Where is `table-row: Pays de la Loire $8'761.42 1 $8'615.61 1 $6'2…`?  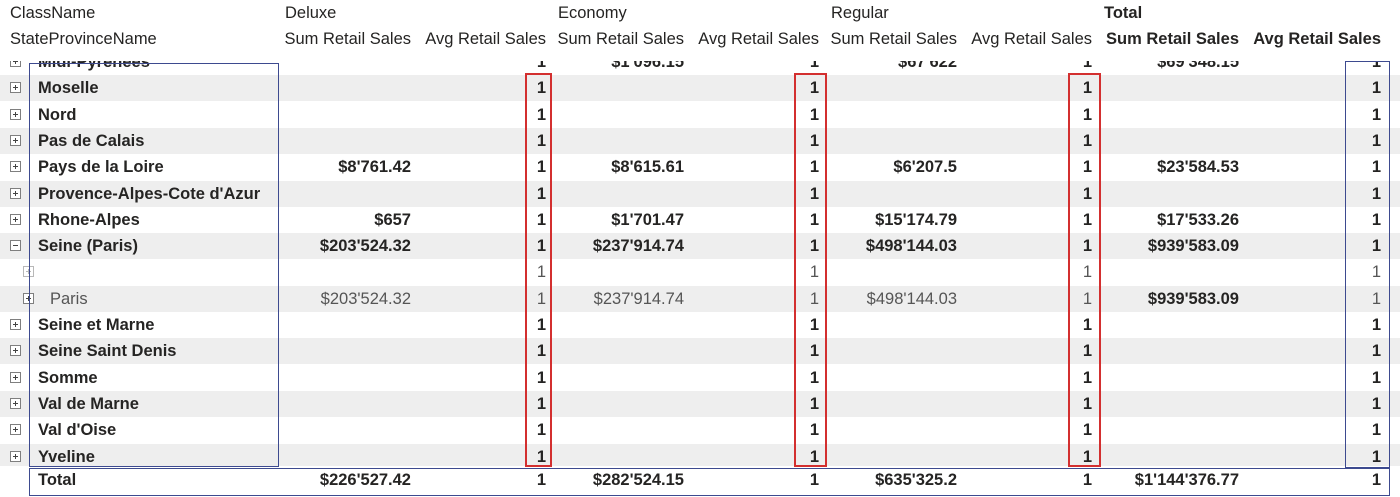 table-row: Pays de la Loire $8'761.42 1 $8'615.61 1 $6'2… is located at coordinates (700, 167).